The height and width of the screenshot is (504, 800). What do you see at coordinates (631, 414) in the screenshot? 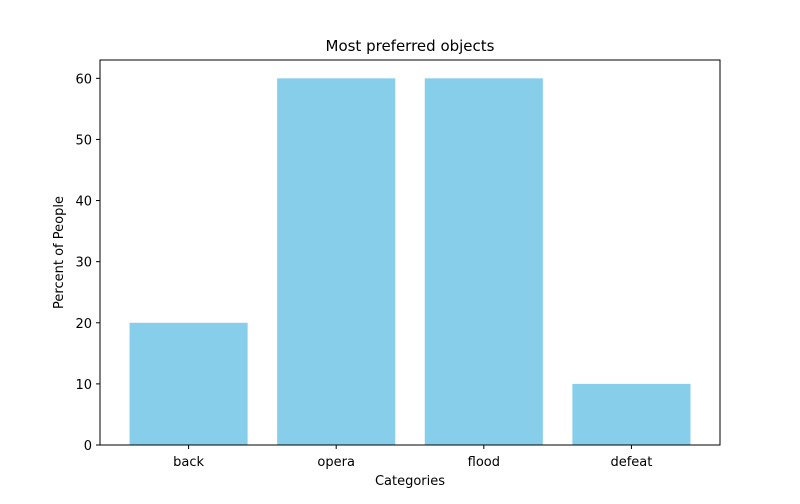
I see `bar-defeat` at bounding box center [631, 414].